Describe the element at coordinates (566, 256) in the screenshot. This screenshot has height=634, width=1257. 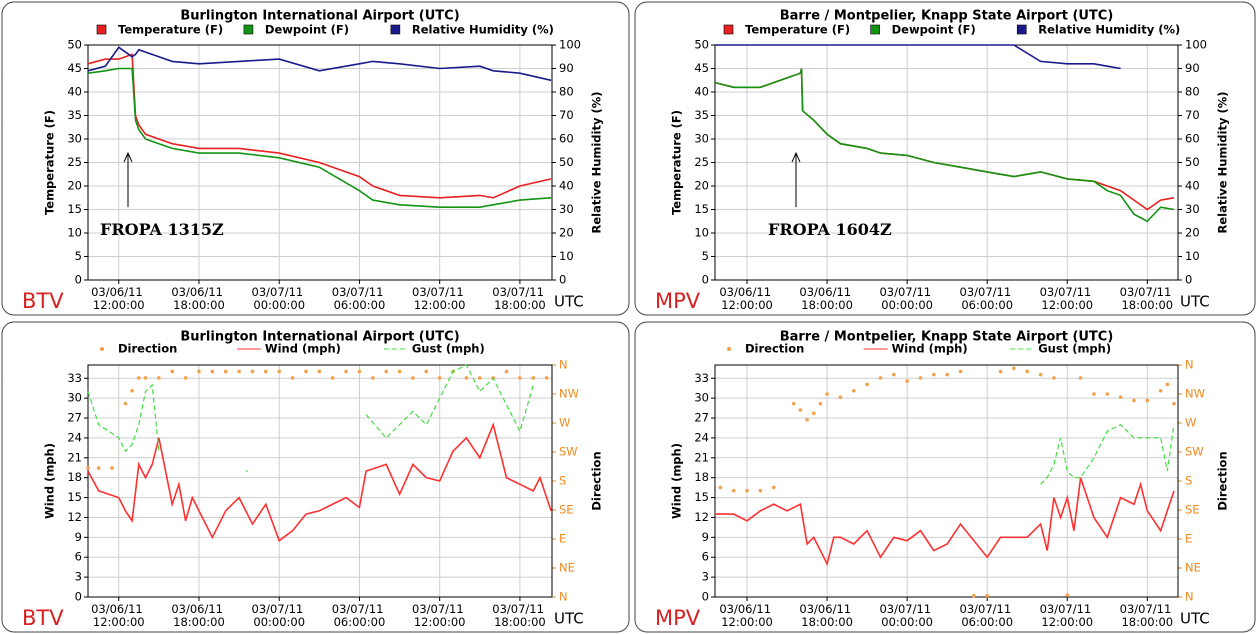
I see `y2-tick-label: 10` at that location.